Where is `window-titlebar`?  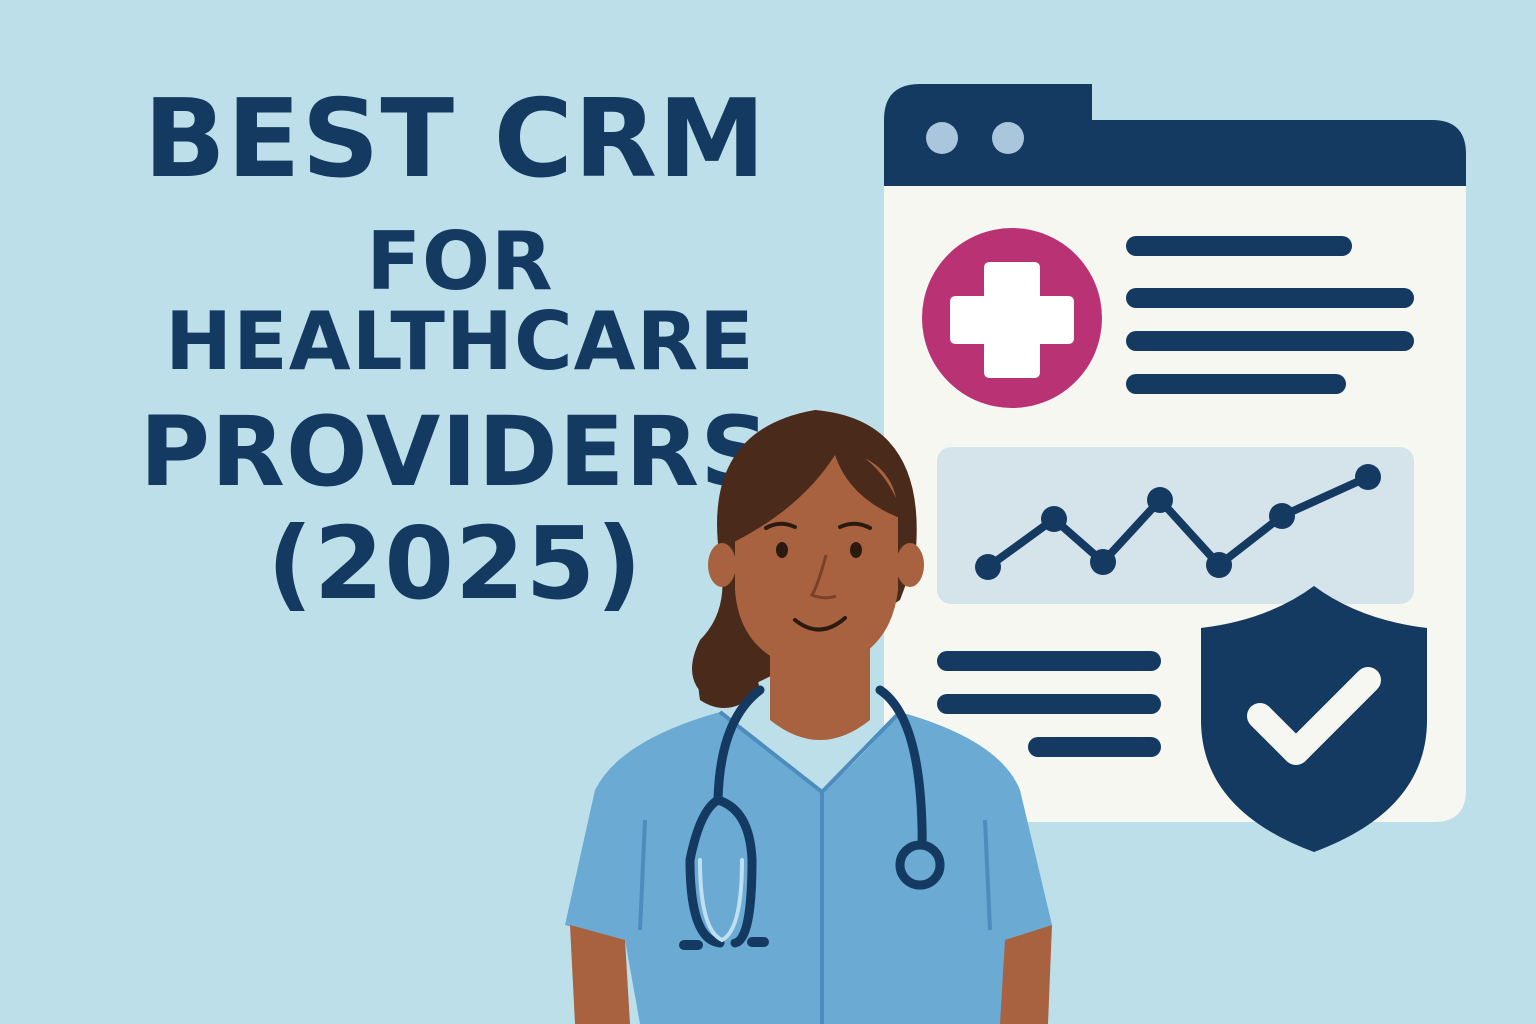 window-titlebar is located at coordinates (1175, 135).